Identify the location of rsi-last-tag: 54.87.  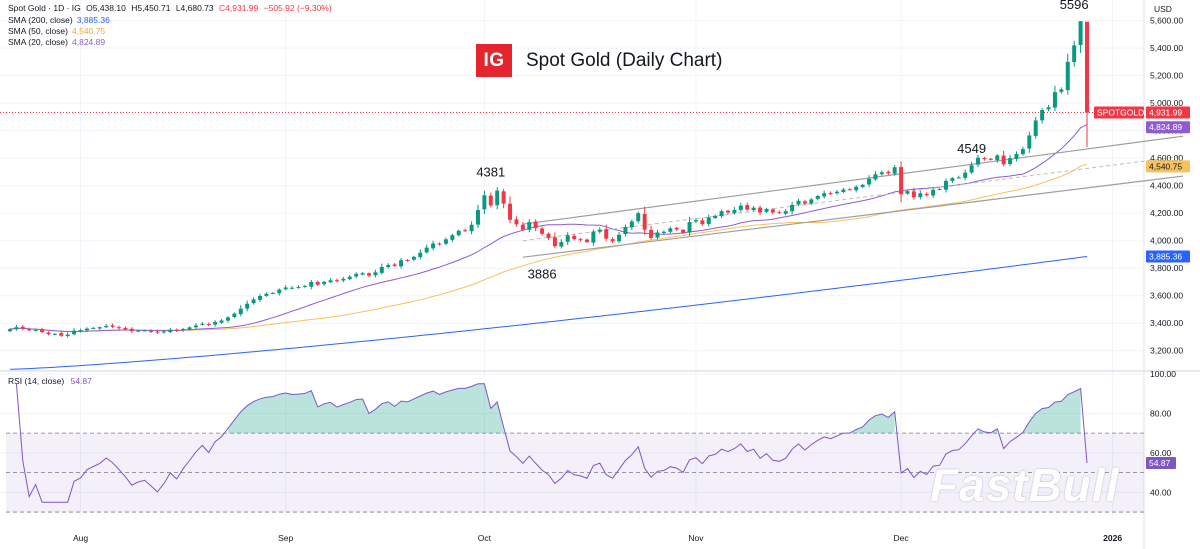
(1160, 463).